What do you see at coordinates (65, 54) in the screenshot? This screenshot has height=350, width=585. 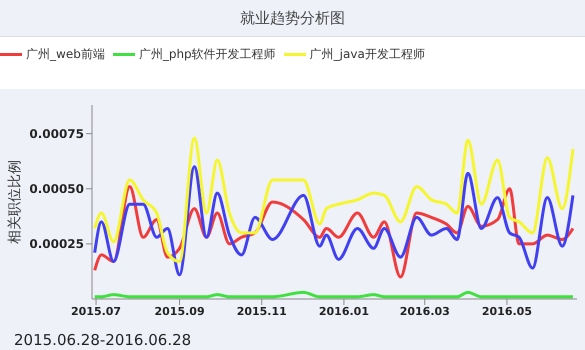 I see `legend-label: 广州_web前端` at bounding box center [65, 54].